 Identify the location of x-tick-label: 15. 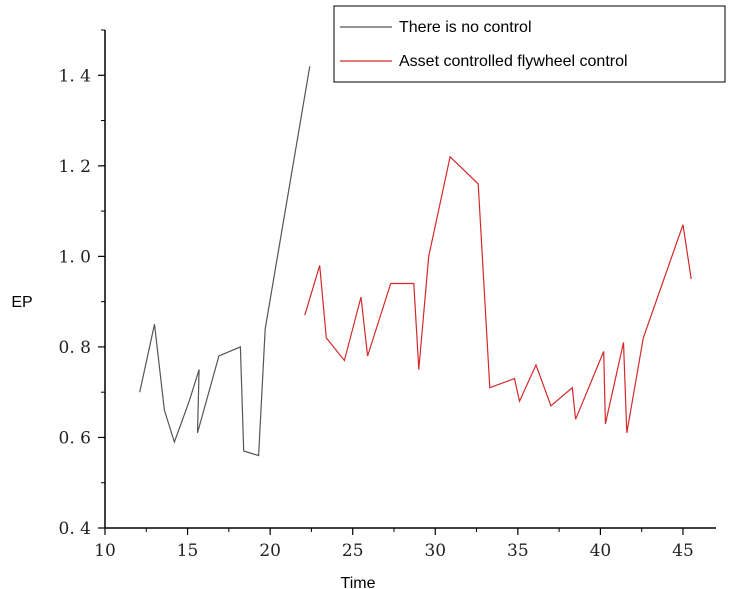
(188, 551).